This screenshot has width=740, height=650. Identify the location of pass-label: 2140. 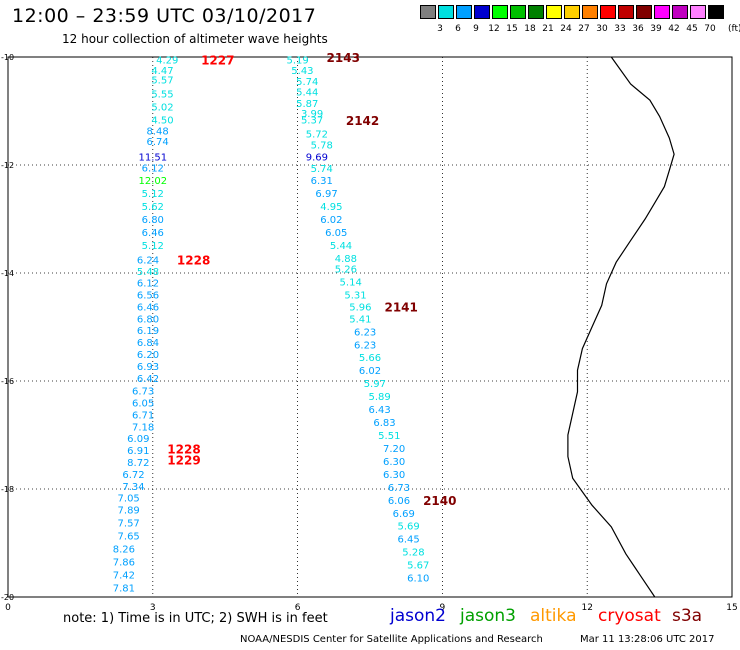
(439, 501).